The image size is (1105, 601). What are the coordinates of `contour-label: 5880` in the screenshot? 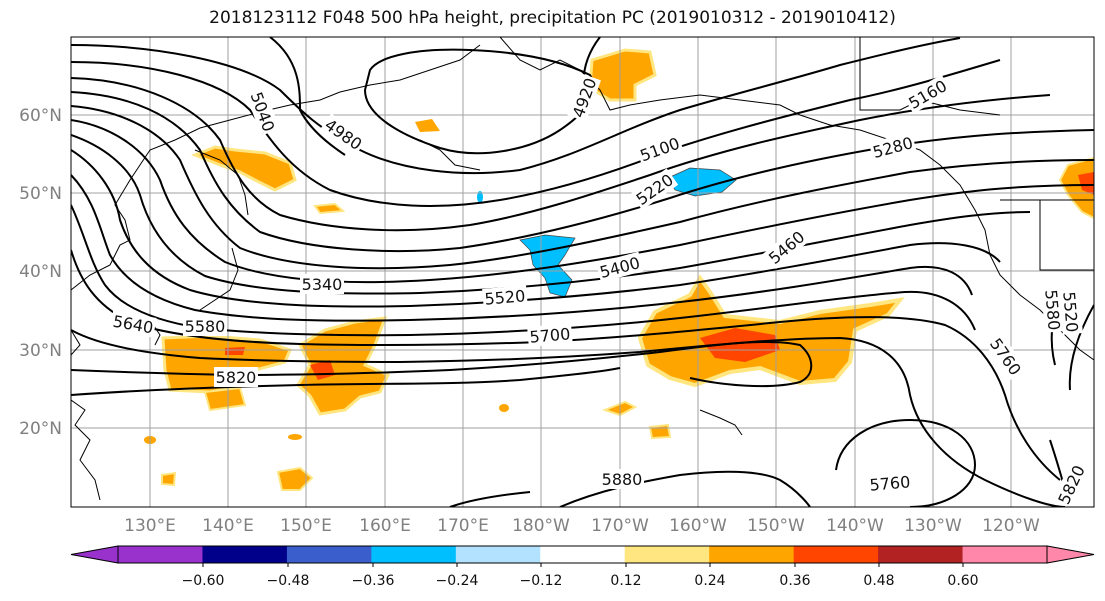 It's located at (622, 479).